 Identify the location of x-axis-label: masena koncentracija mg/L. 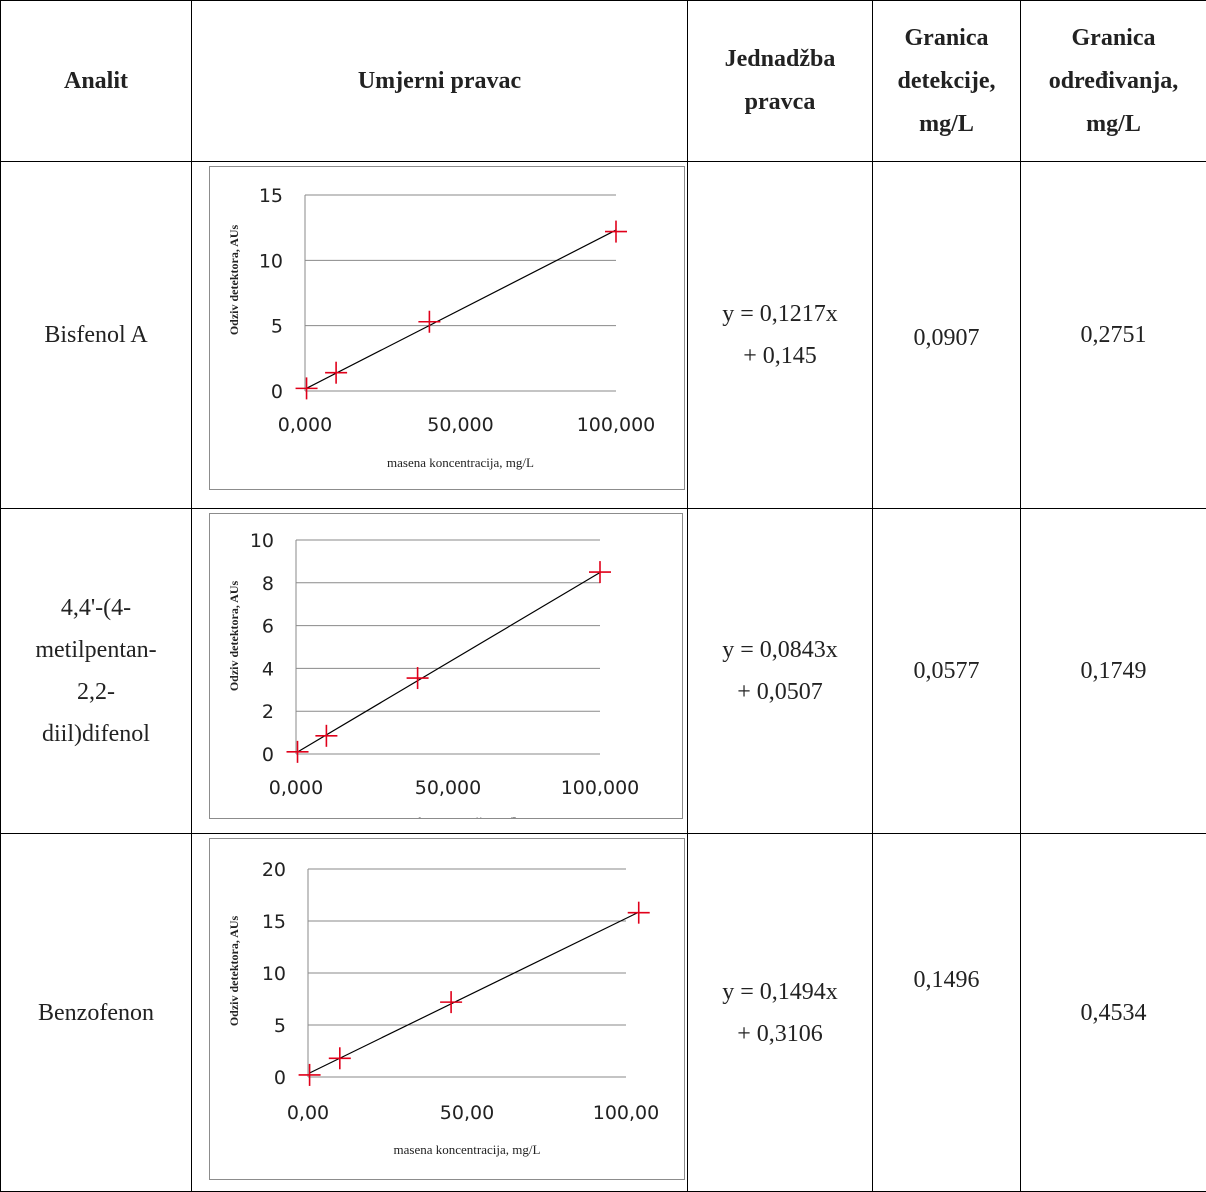
(448, 816).